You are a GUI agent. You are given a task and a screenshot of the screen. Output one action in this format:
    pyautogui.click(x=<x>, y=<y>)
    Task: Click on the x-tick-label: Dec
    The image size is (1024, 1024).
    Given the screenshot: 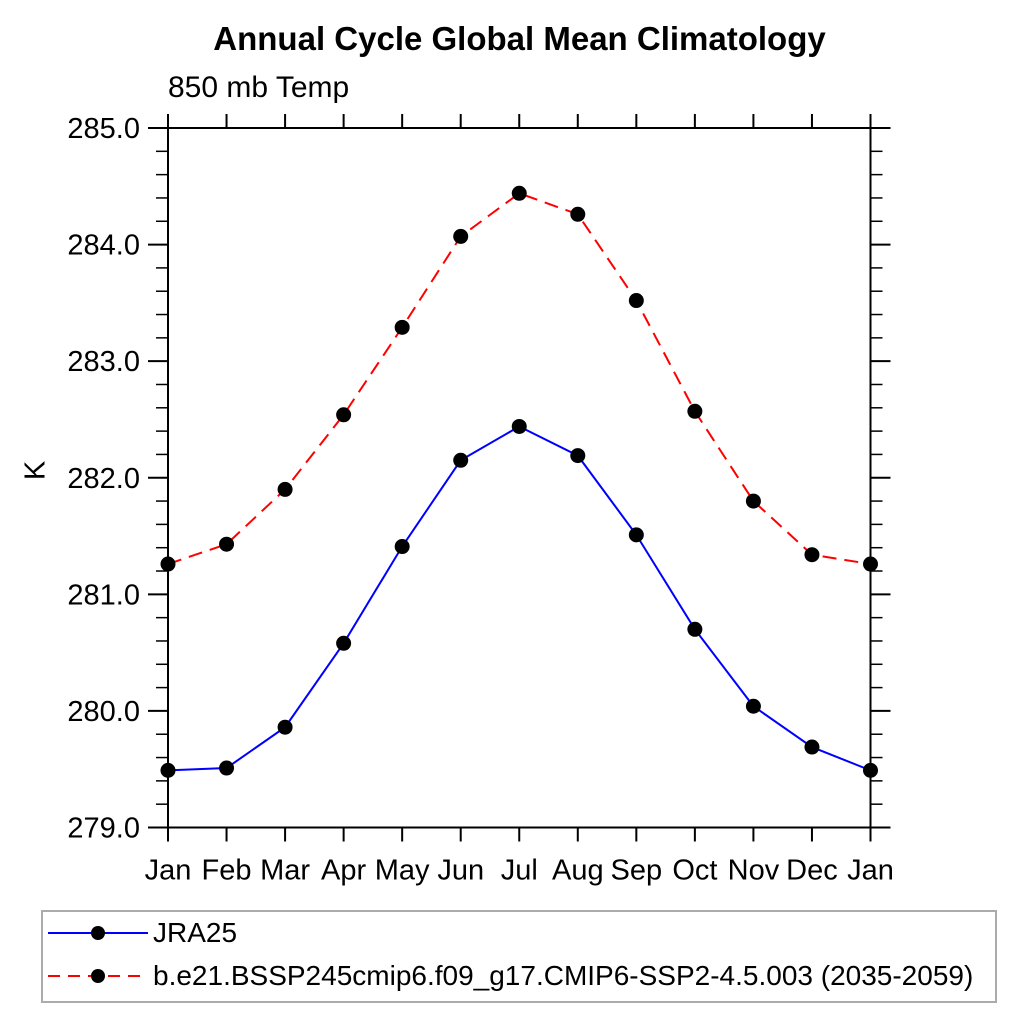 What is the action you would take?
    pyautogui.click(x=812, y=871)
    